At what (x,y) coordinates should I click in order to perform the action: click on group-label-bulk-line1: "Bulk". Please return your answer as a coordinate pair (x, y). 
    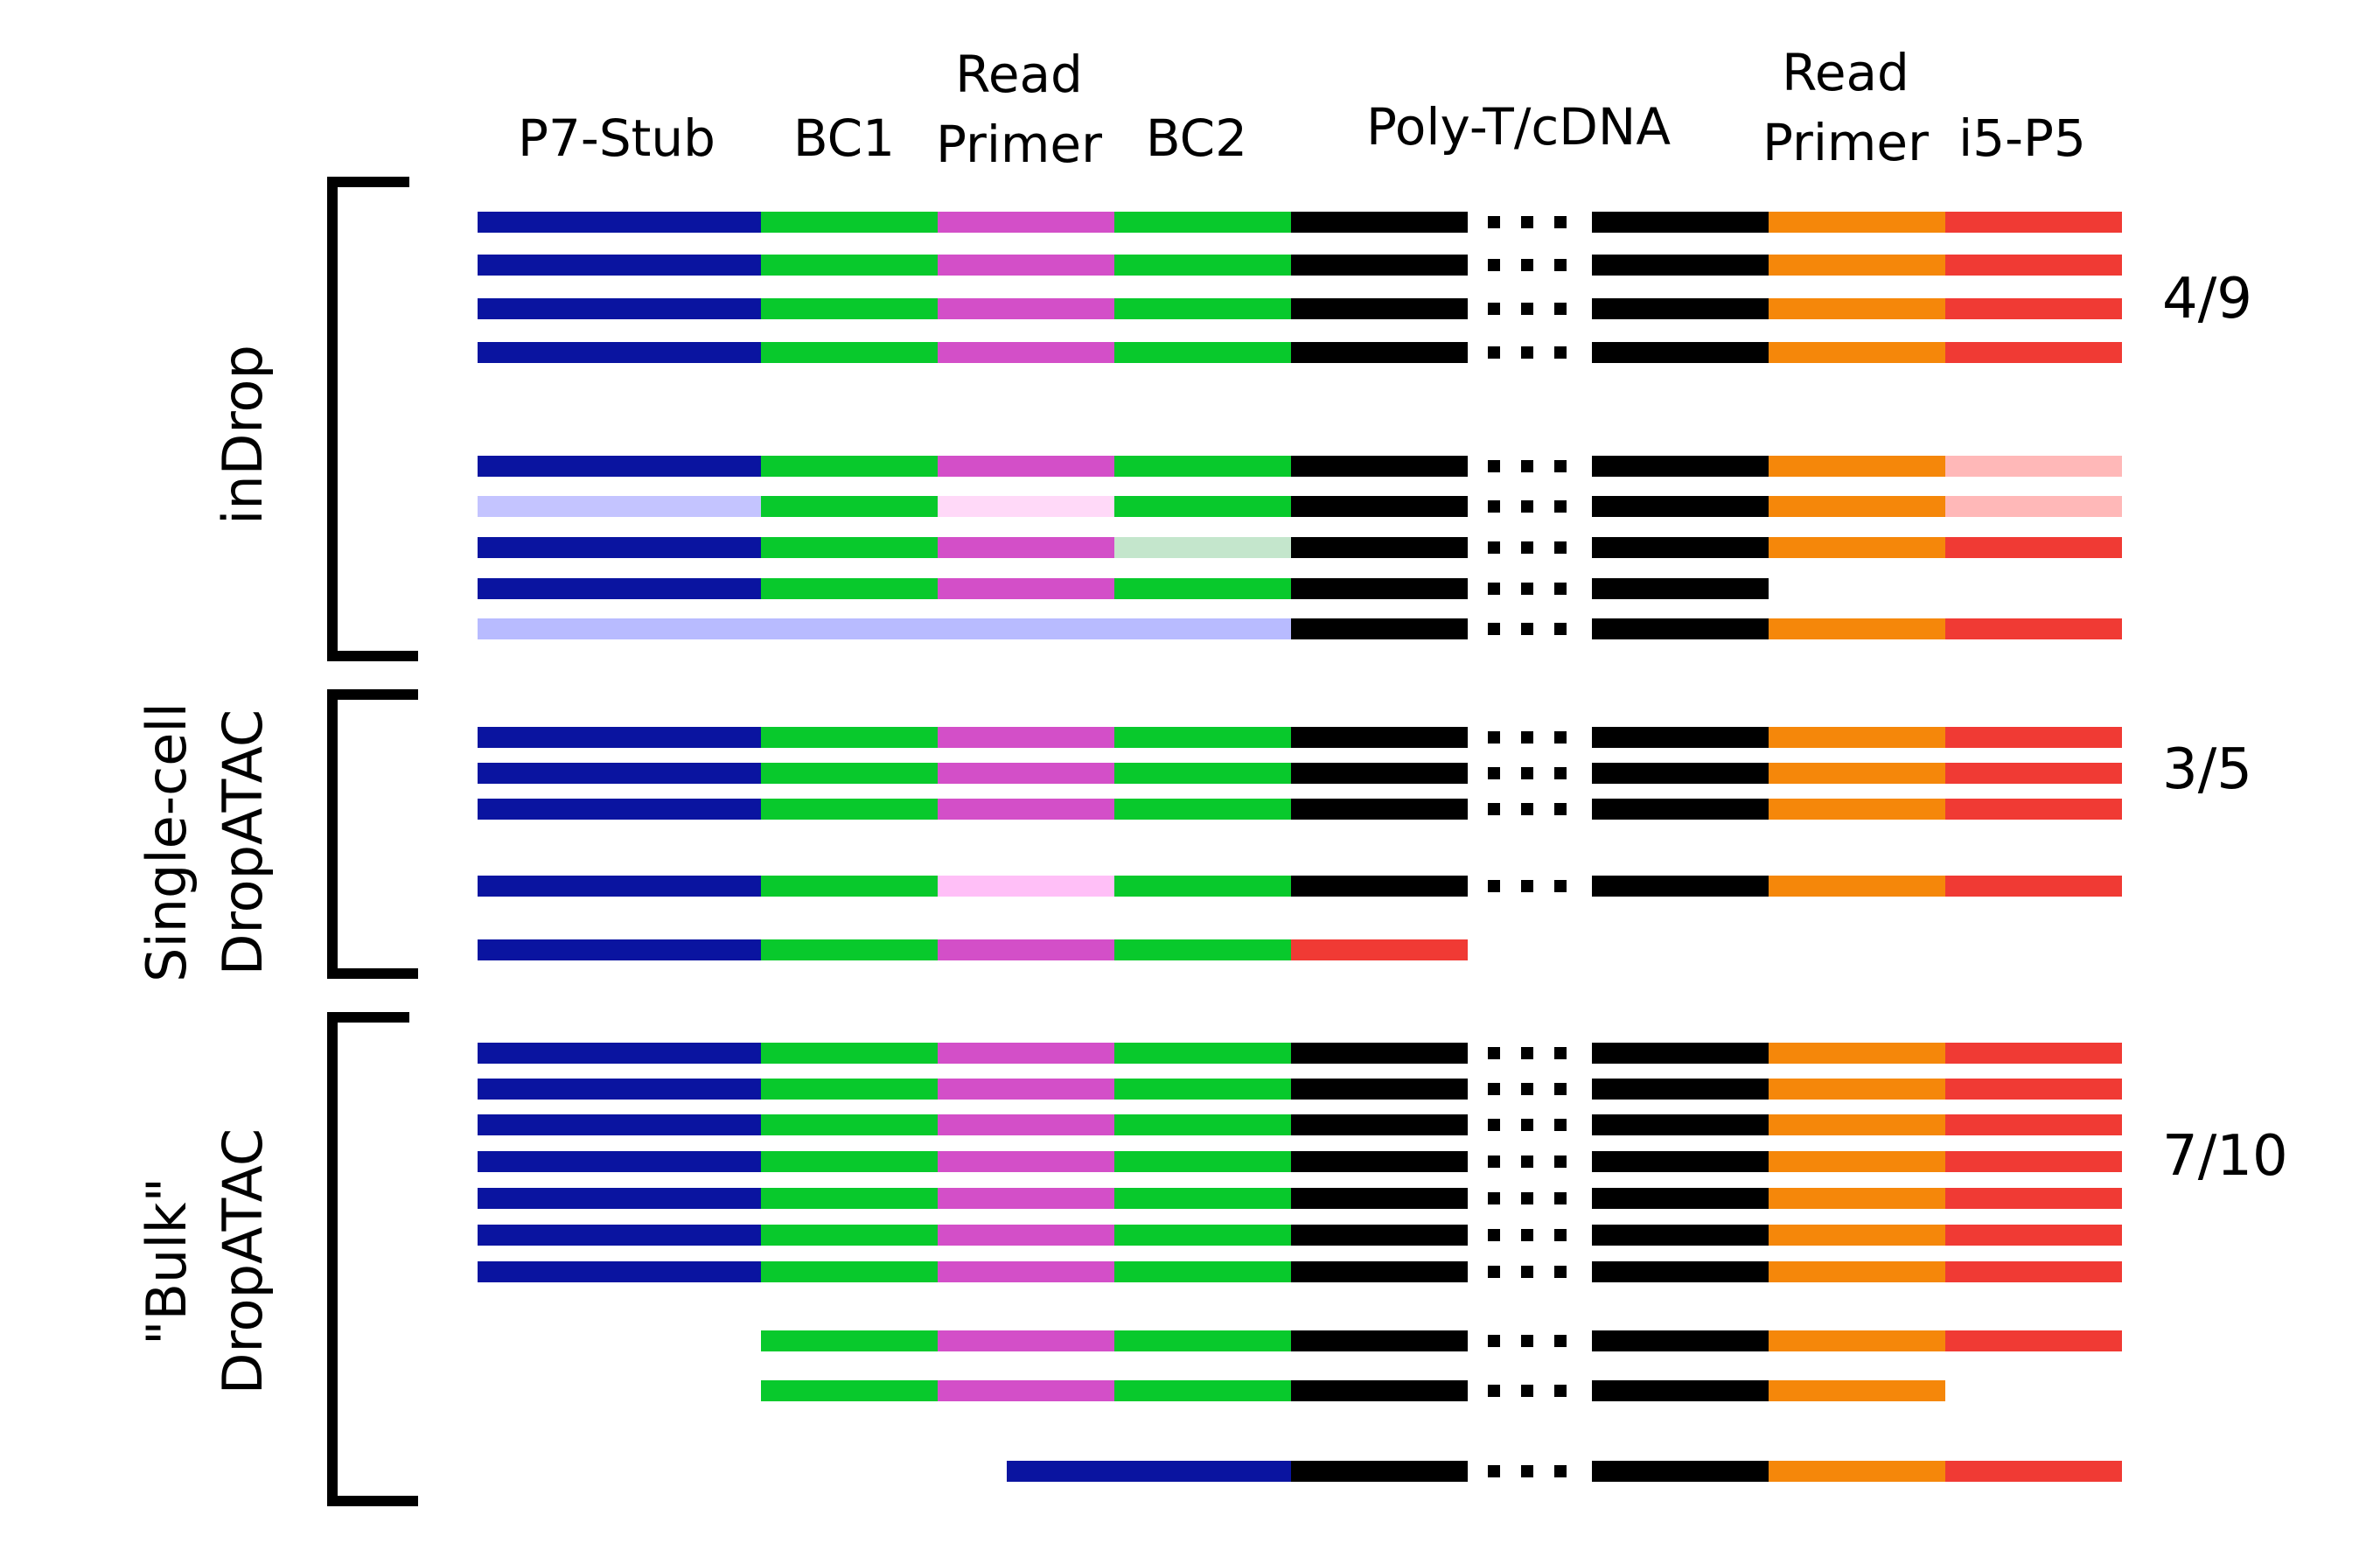
    Looking at the image, I should click on (167, 1261).